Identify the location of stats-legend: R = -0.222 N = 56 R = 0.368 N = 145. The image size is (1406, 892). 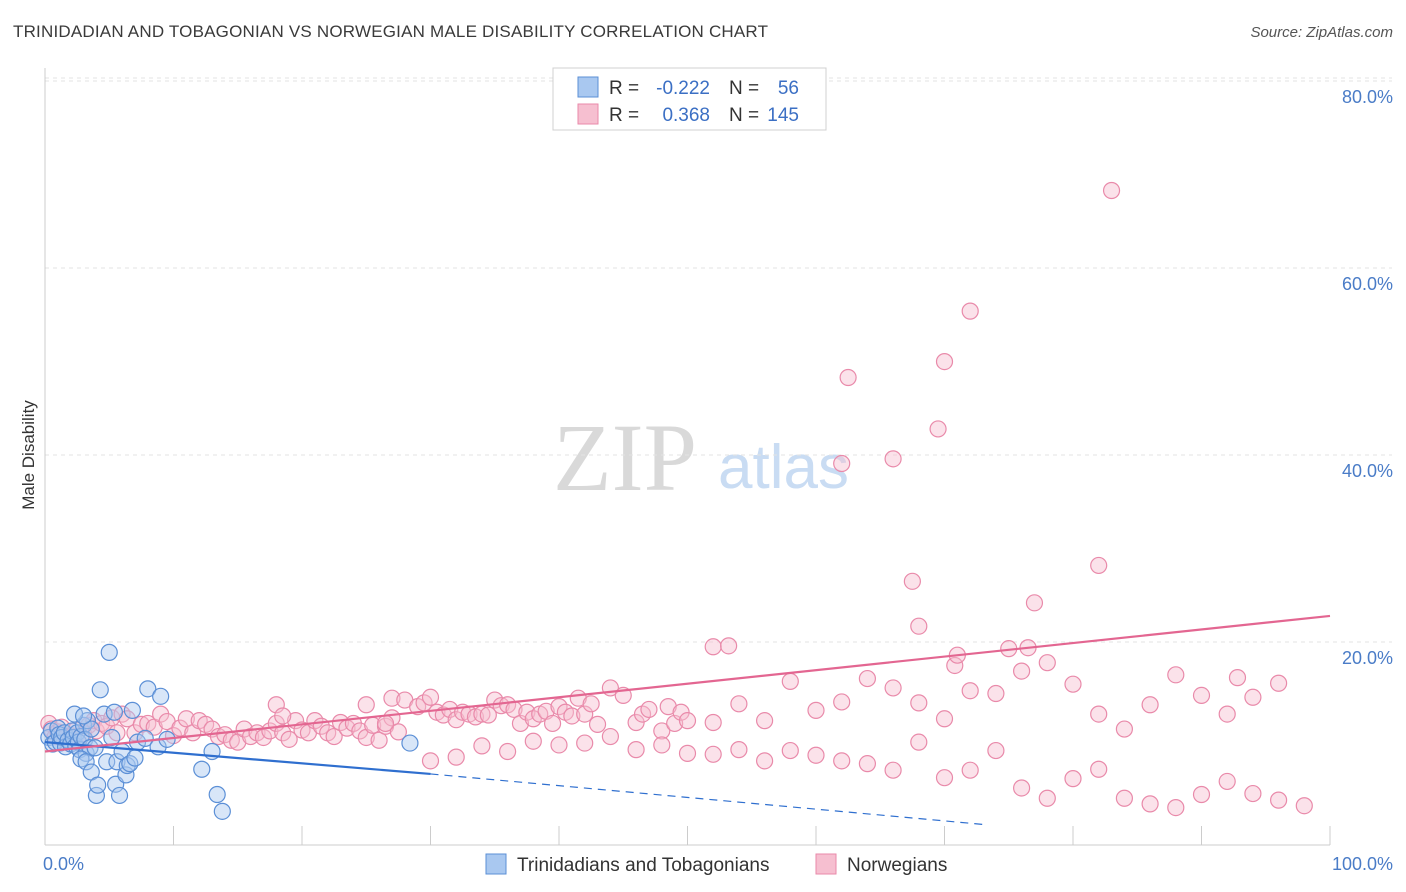
(689, 99).